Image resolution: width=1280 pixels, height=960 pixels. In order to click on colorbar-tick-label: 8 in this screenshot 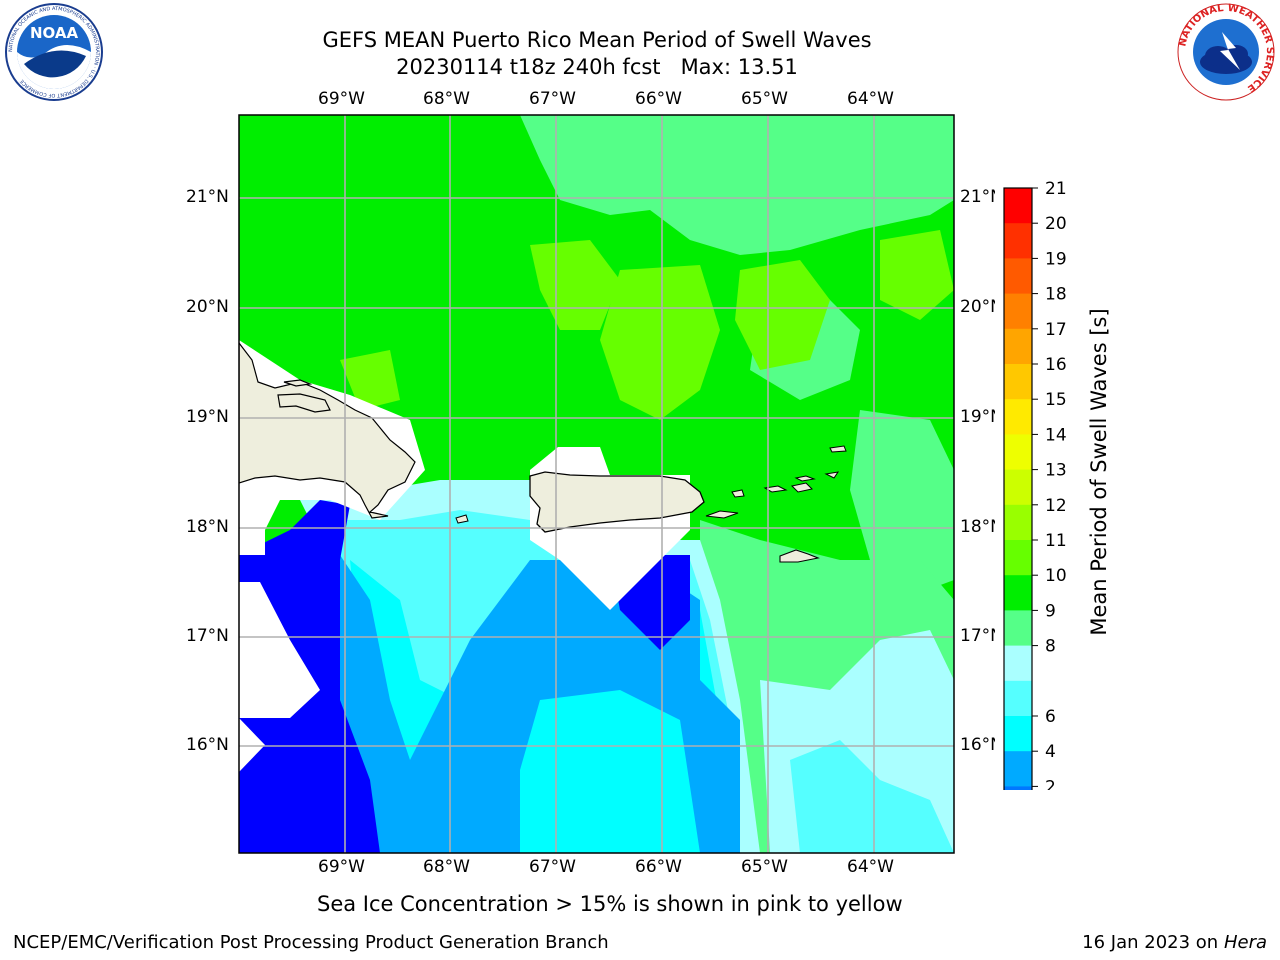, I will do `click(1050, 647)`.